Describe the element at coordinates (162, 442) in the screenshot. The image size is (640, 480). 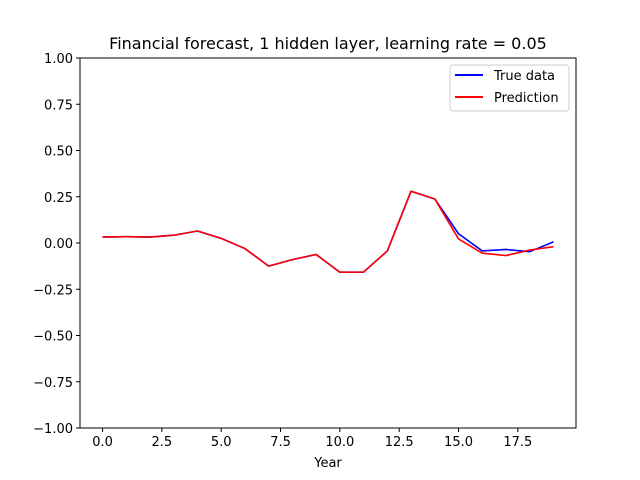
I see `x-tick-label: 2.5` at that location.